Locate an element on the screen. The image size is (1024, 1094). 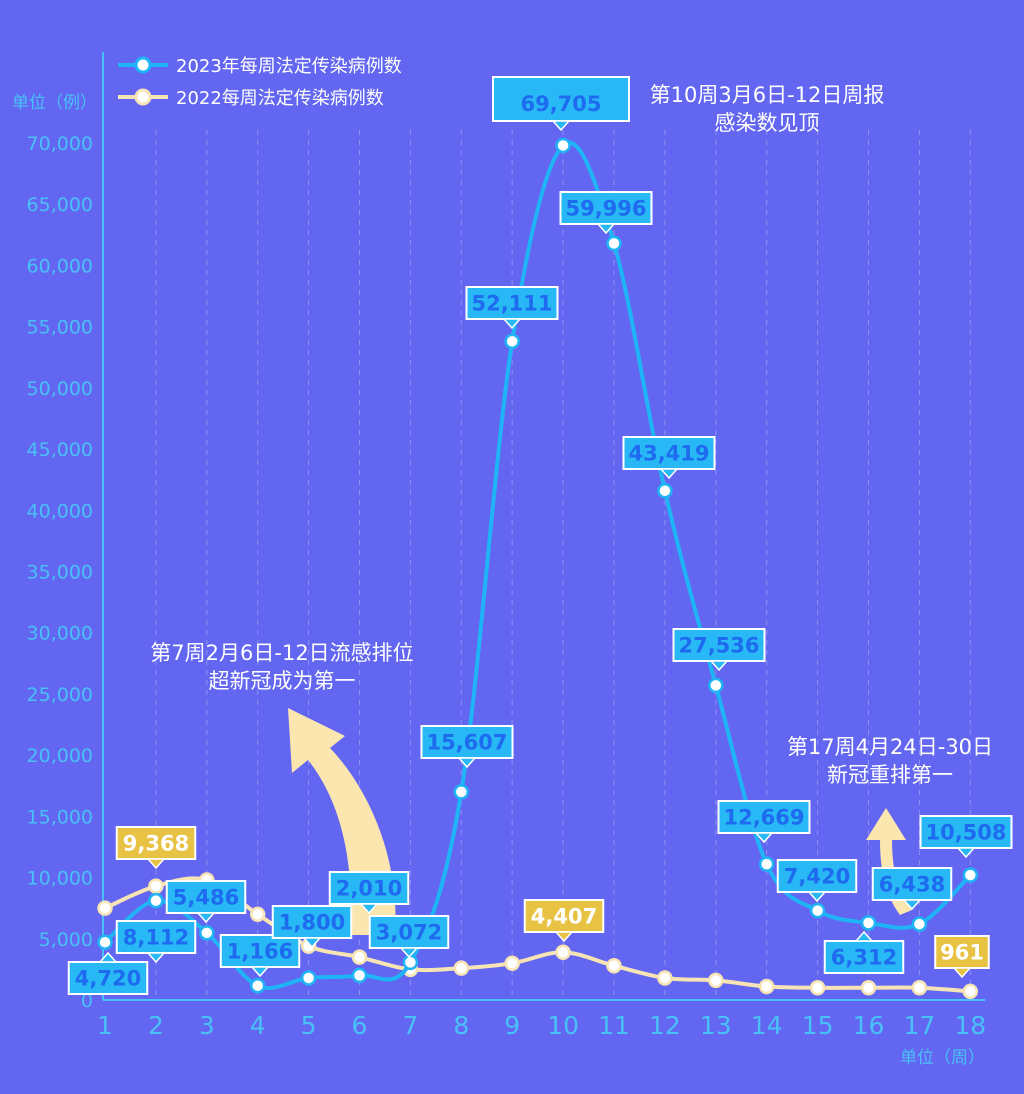
y-tick-label: 0 is located at coordinates (87, 1001).